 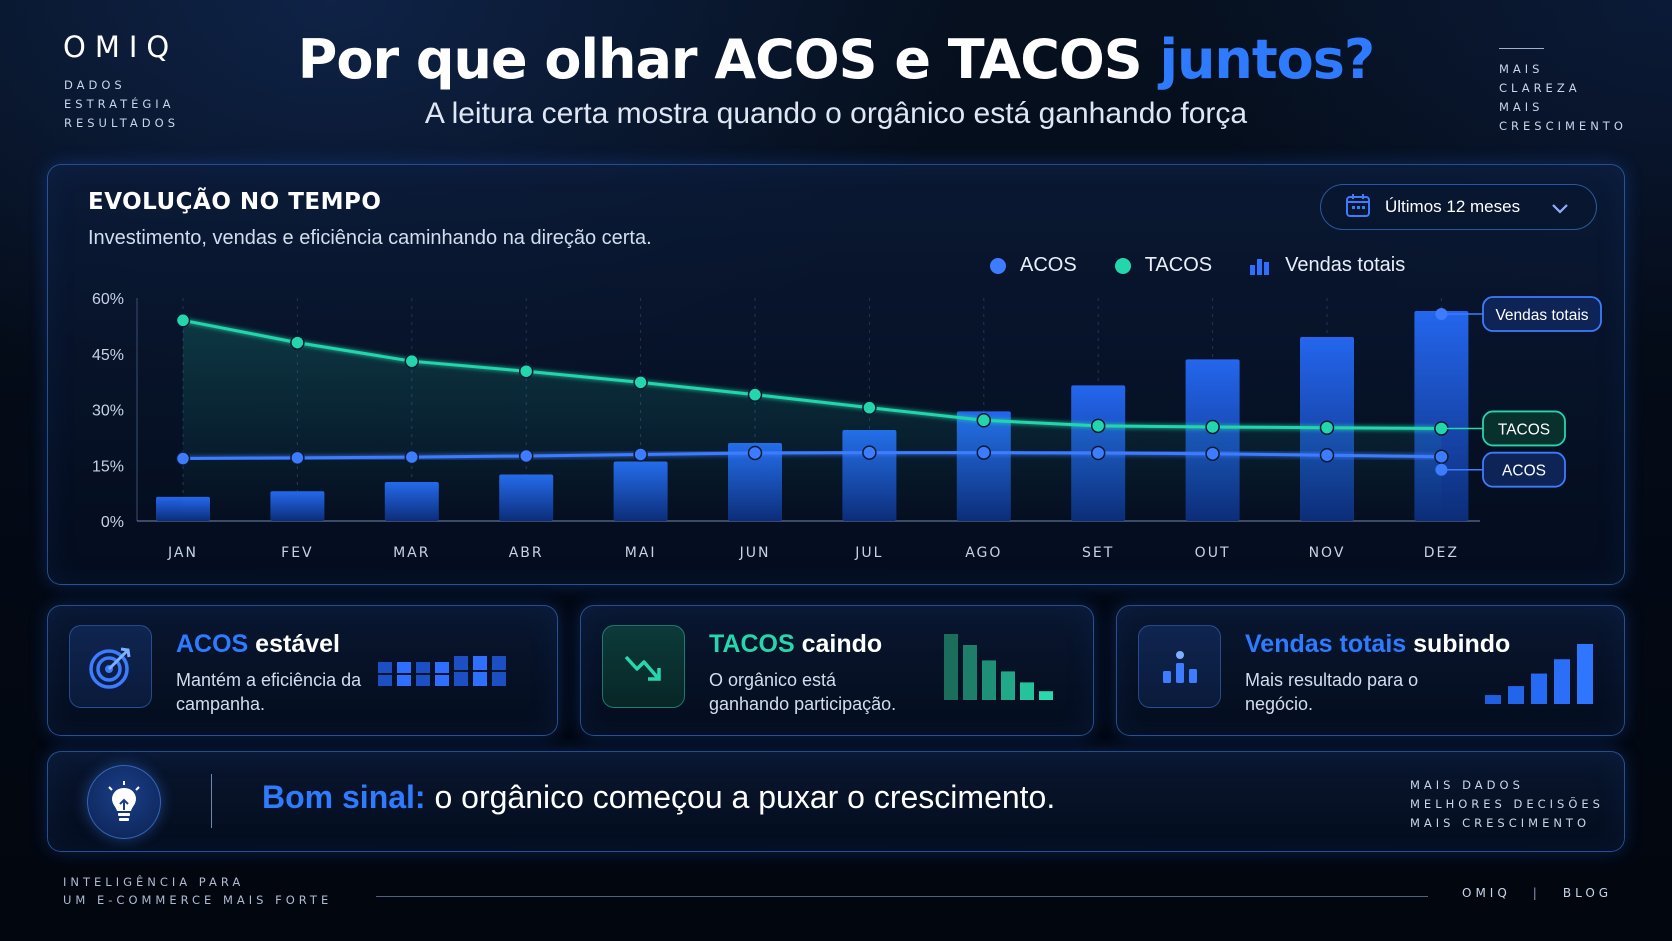 What do you see at coordinates (198, 900) in the screenshot?
I see `footer-tagline-line: UM E-COMMERCE MAIS FORTE` at bounding box center [198, 900].